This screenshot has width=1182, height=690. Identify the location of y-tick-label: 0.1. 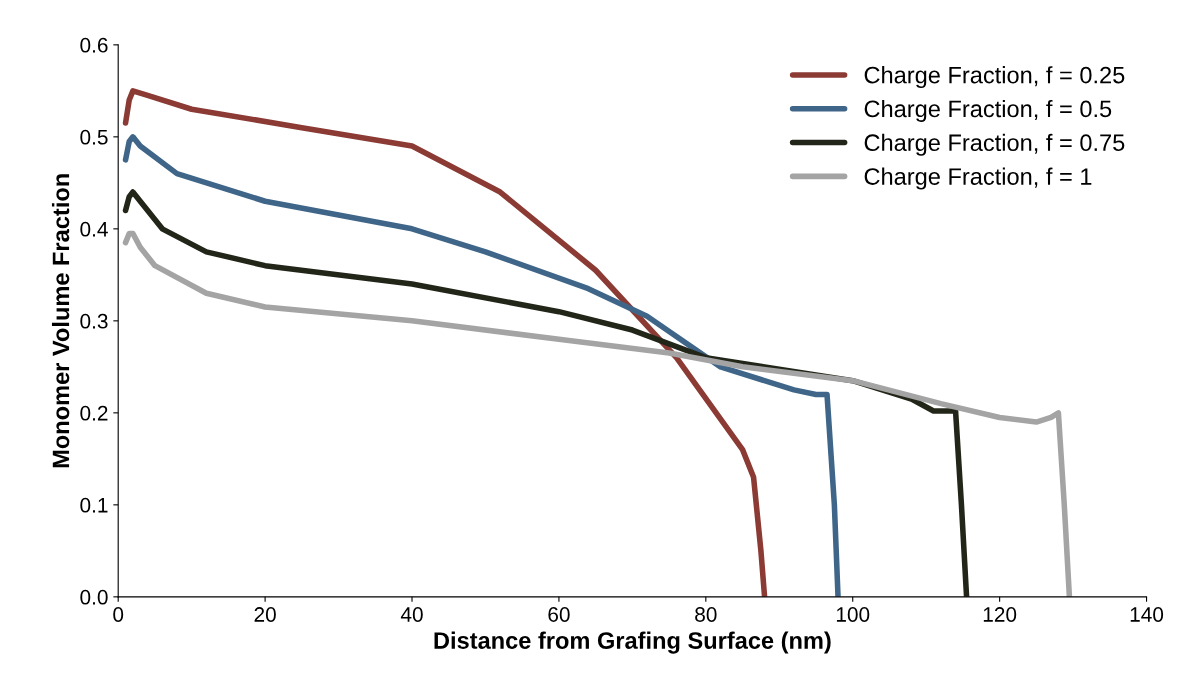
(94, 505).